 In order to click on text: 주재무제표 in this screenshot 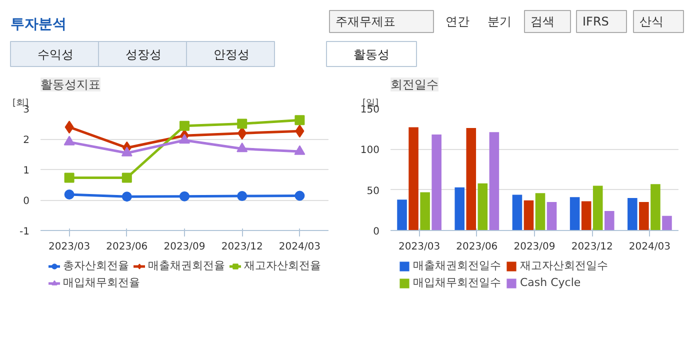, I will do `click(366, 21)`.